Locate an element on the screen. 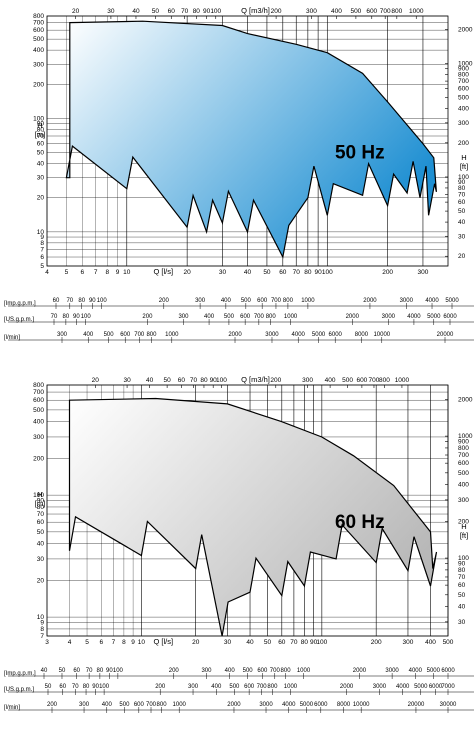  x-tick-ls: 80 is located at coordinates (308, 272).